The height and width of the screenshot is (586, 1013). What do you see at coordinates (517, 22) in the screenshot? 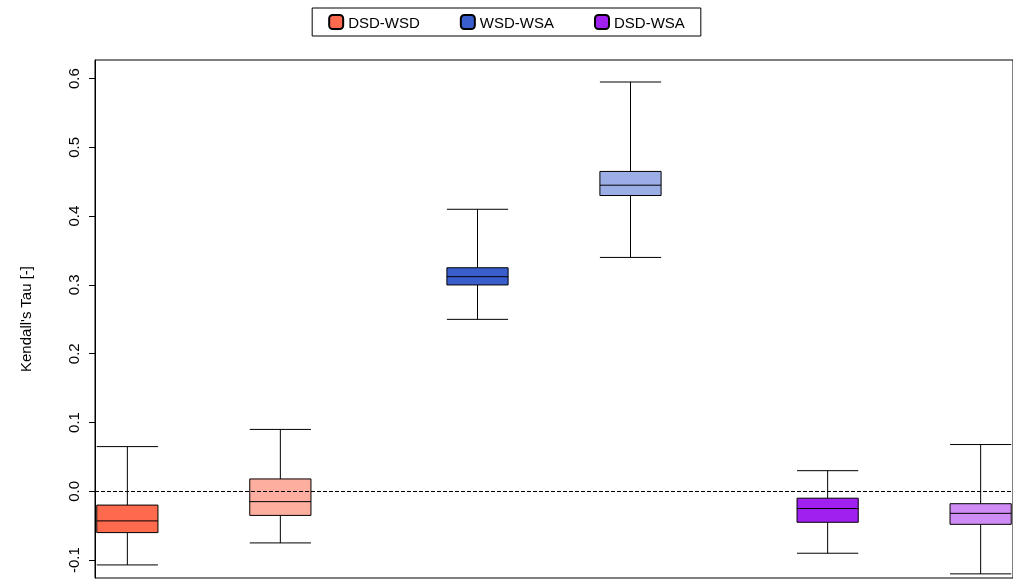
I see `legend-label: WSD-WSA` at bounding box center [517, 22].